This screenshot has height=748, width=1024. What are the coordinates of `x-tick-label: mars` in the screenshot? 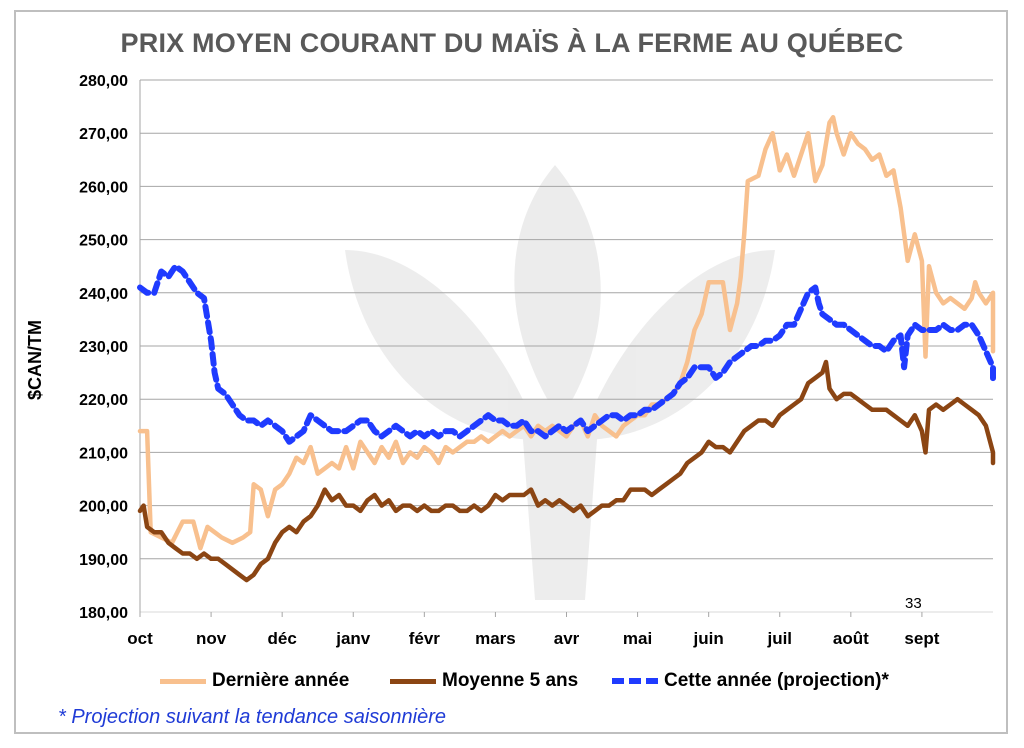 It's located at (495, 638).